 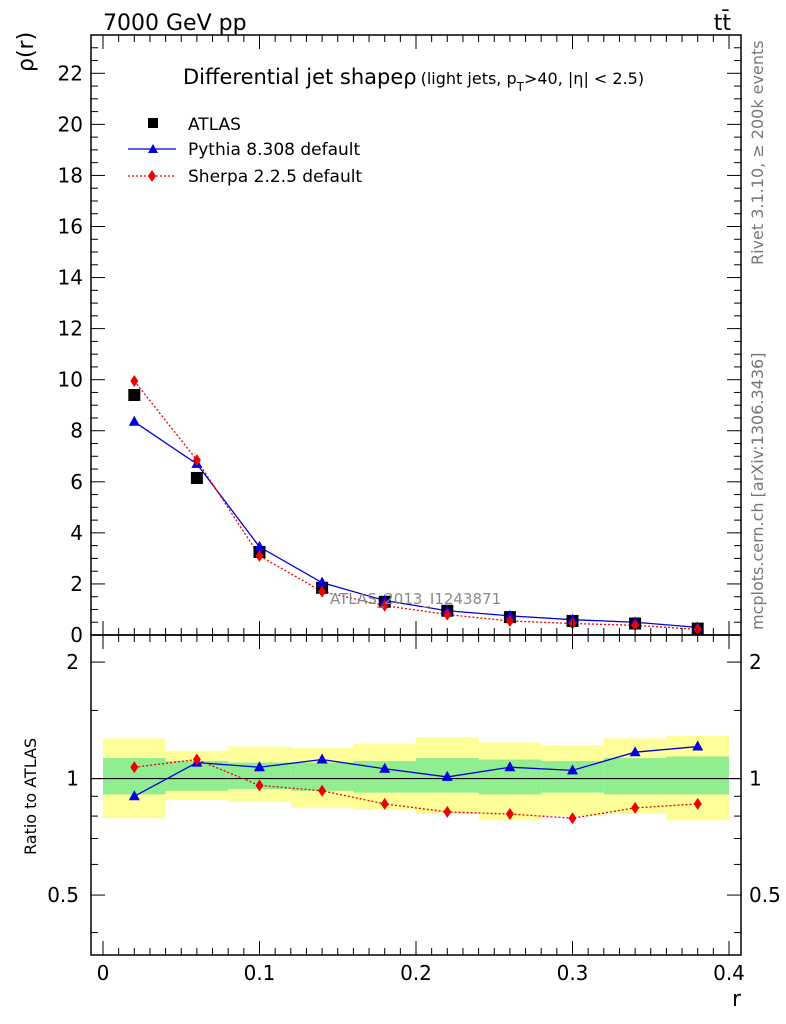 What do you see at coordinates (70, 226) in the screenshot?
I see `main-y-tick-label-8: 16` at bounding box center [70, 226].